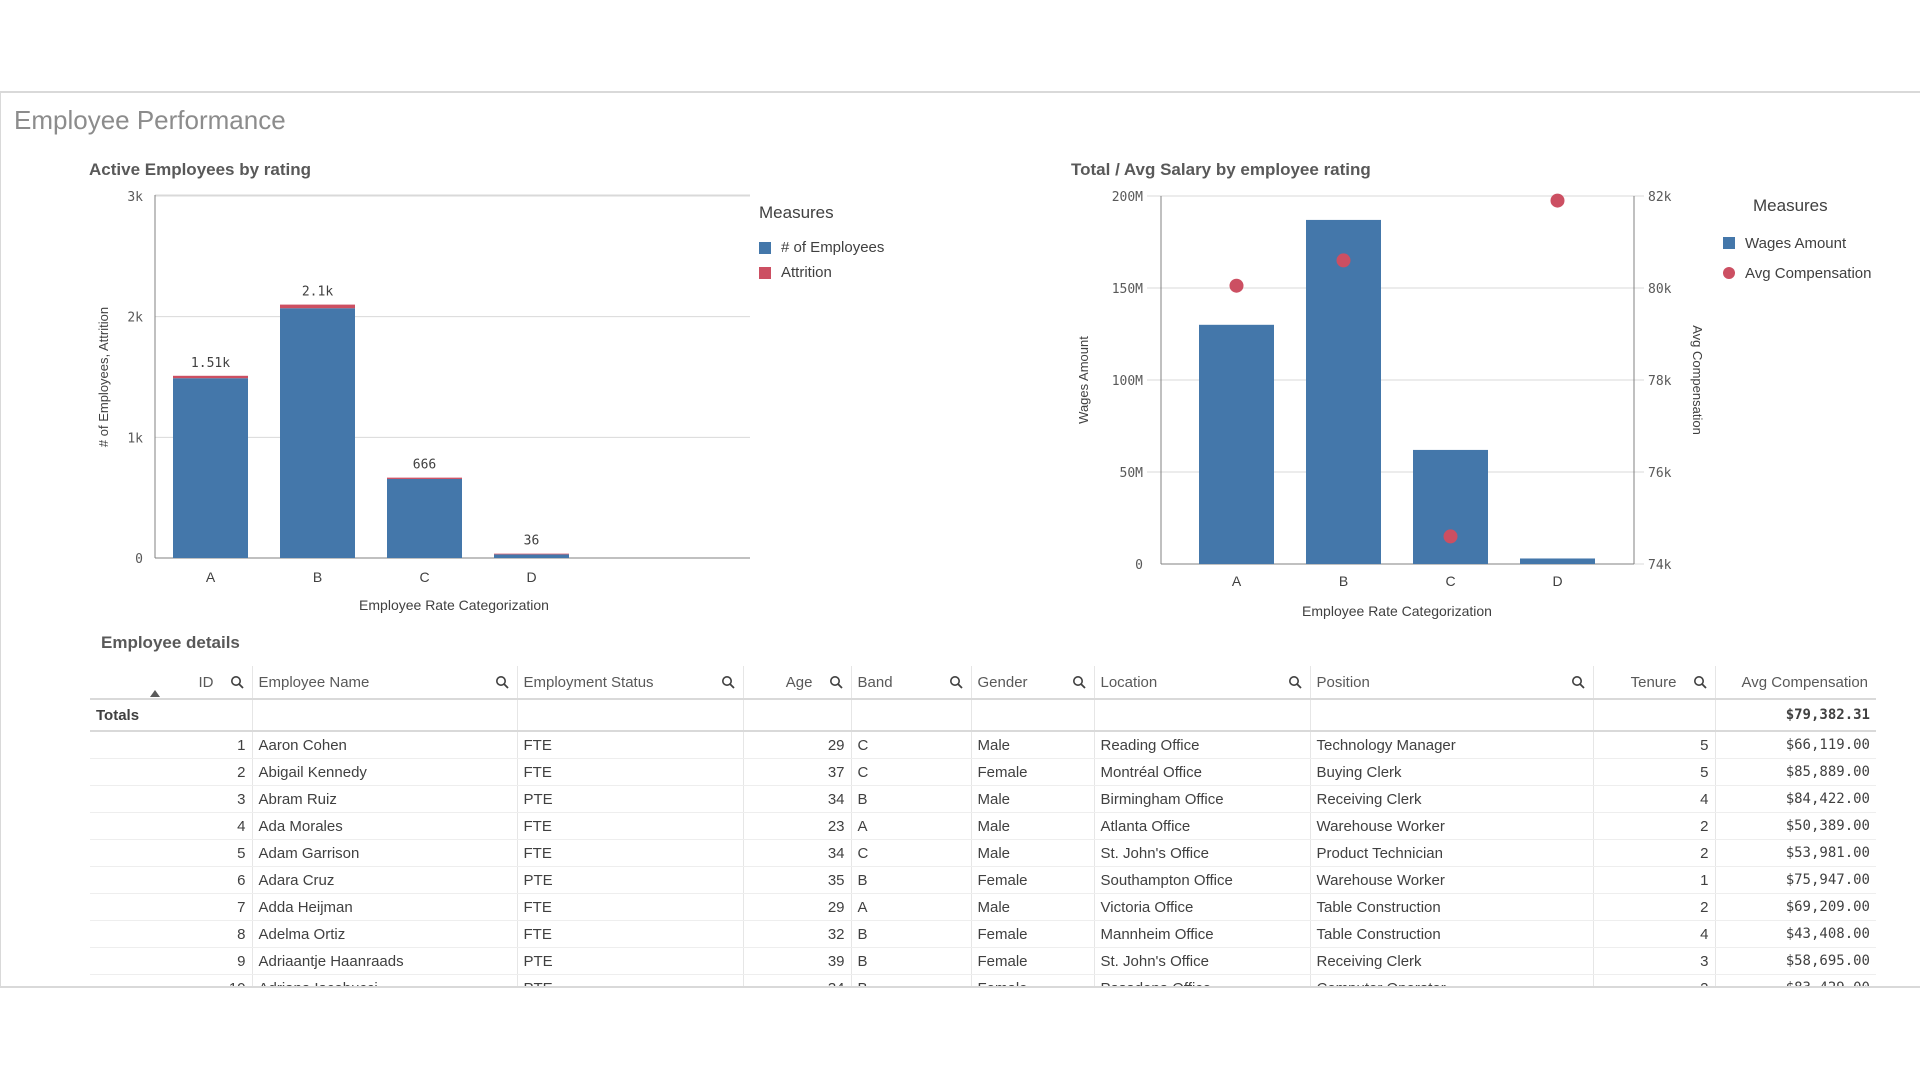 The height and width of the screenshot is (1080, 1920). I want to click on cell-tenure: 1, so click(1654, 880).